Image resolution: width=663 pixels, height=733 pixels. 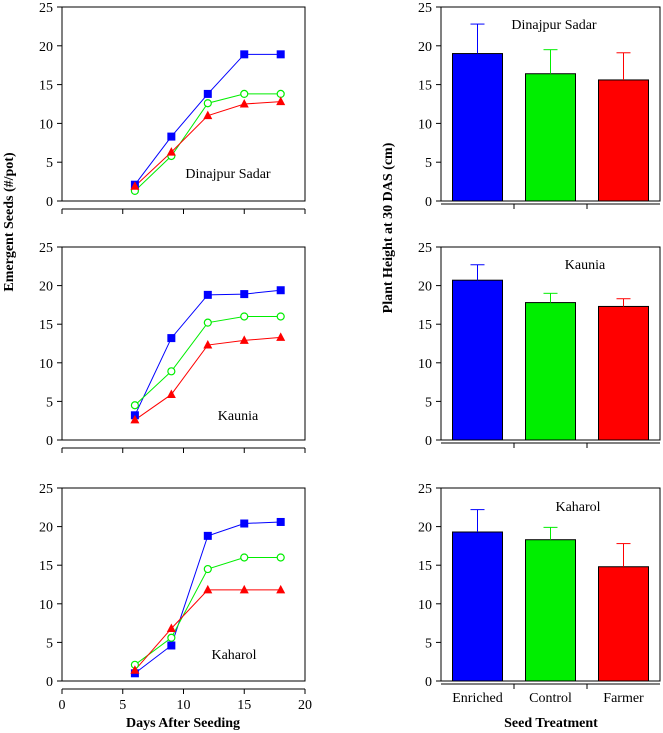 I want to click on right-2-ytick-label: 10, so click(x=425, y=364).